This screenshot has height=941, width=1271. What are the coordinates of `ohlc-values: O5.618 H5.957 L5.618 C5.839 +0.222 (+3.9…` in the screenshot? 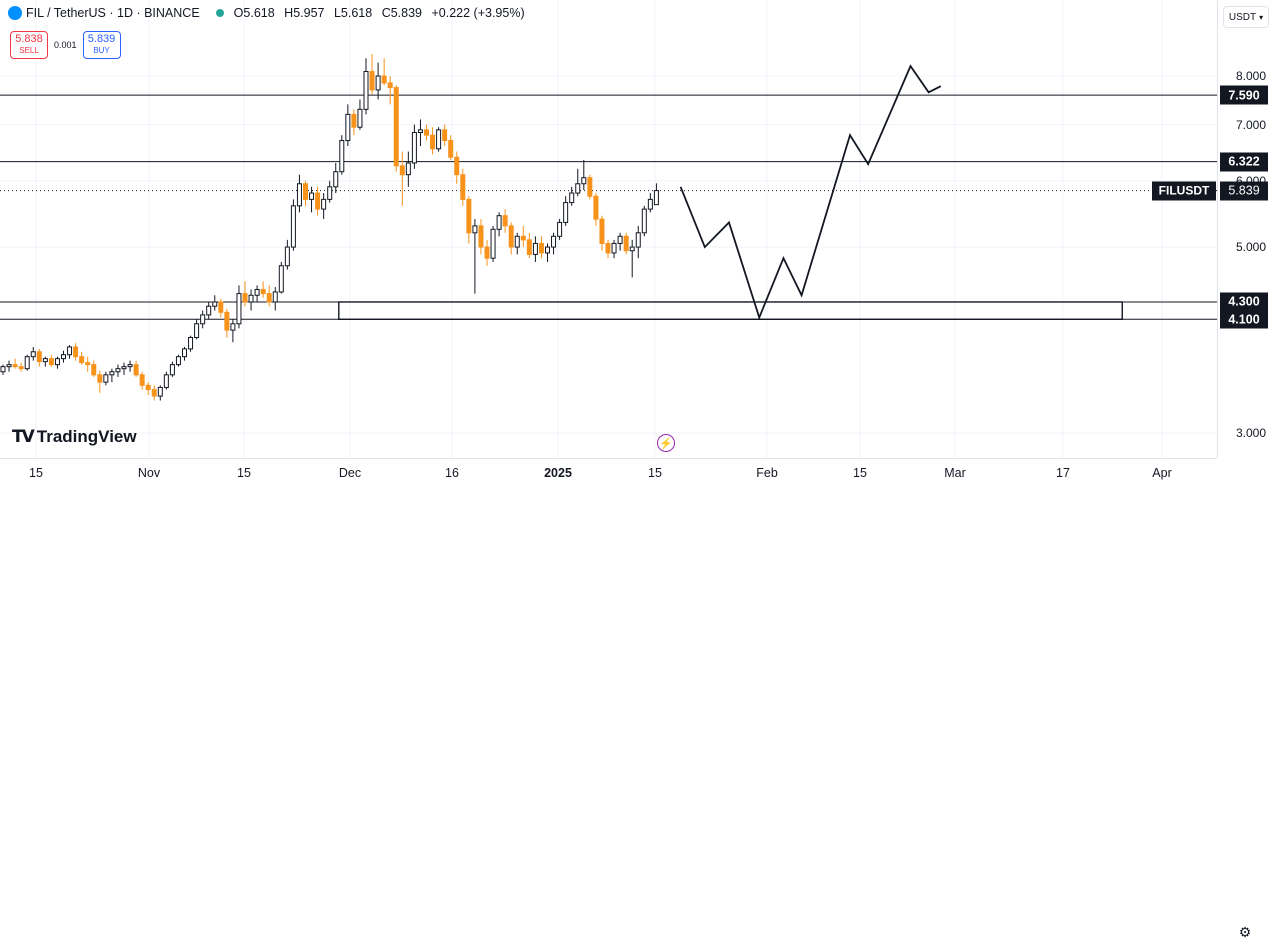 It's located at (382, 13).